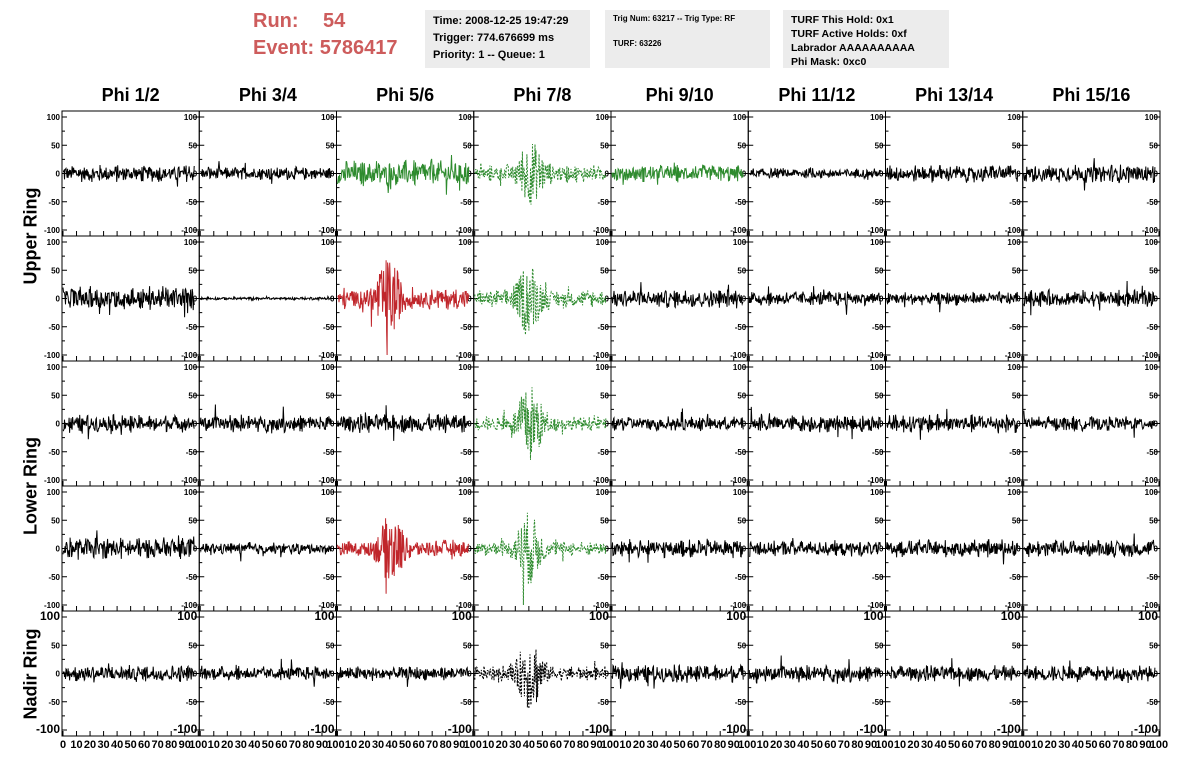 The image size is (1196, 772). What do you see at coordinates (322, 745) in the screenshot?
I see `x-tick-label: 90` at bounding box center [322, 745].